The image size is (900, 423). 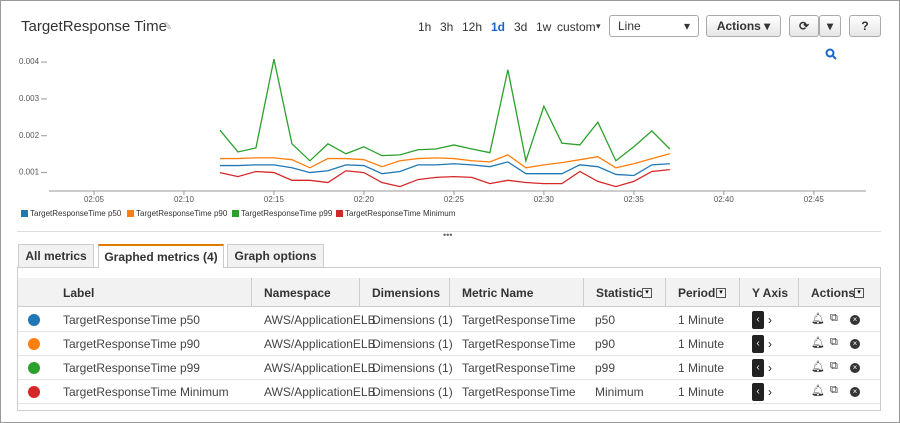 I want to click on legend-label: TargetResponseTime Minimum, so click(x=400, y=213).